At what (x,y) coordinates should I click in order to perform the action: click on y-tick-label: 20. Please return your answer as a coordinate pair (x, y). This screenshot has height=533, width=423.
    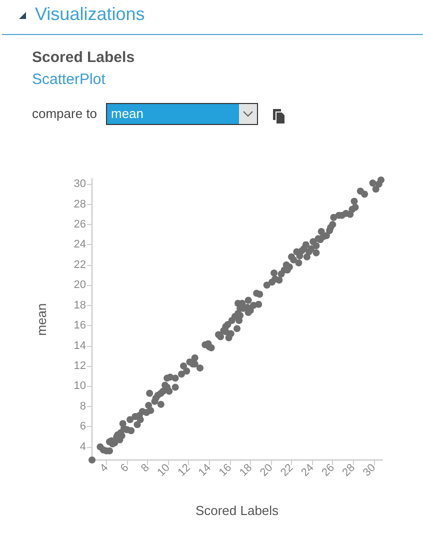
    Looking at the image, I should click on (80, 285).